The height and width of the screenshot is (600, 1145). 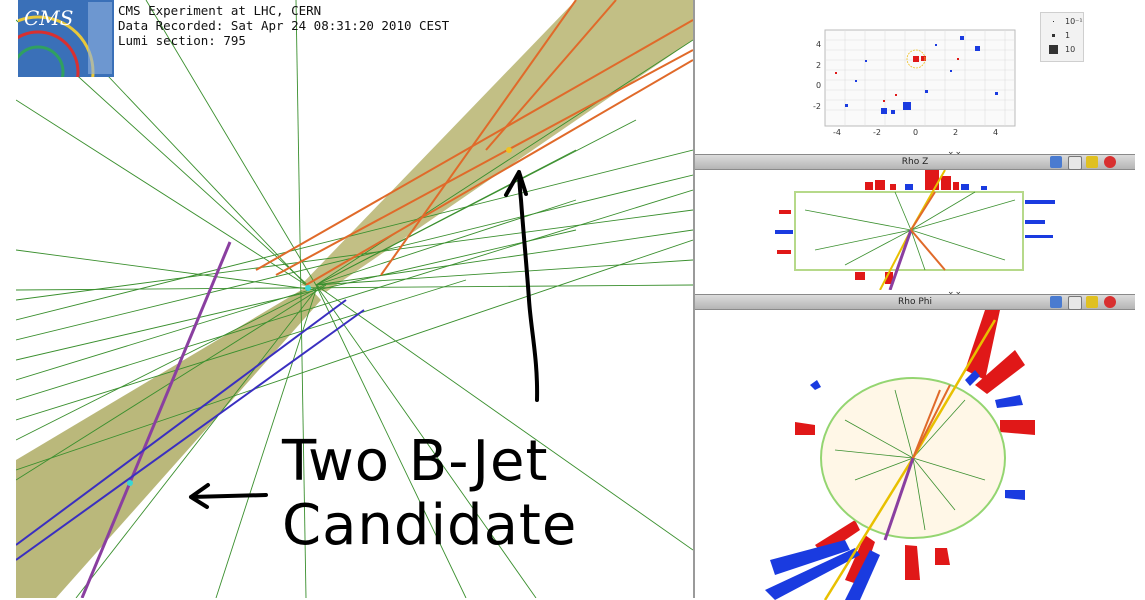 What do you see at coordinates (915, 219) in the screenshot?
I see `rhoz-hcal-side` at bounding box center [915, 219].